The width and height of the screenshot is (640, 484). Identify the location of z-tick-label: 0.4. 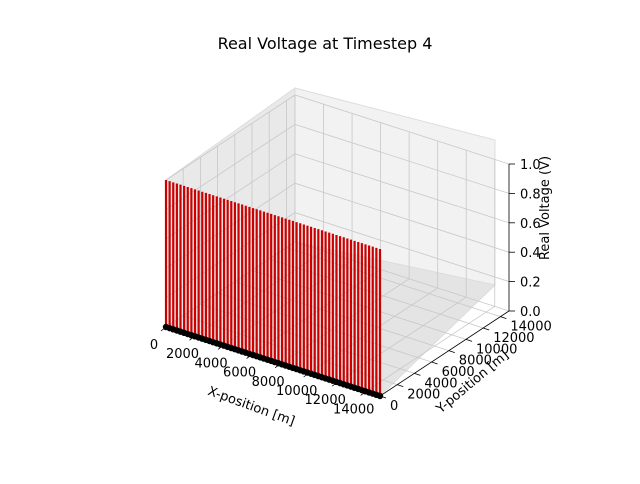
(530, 253).